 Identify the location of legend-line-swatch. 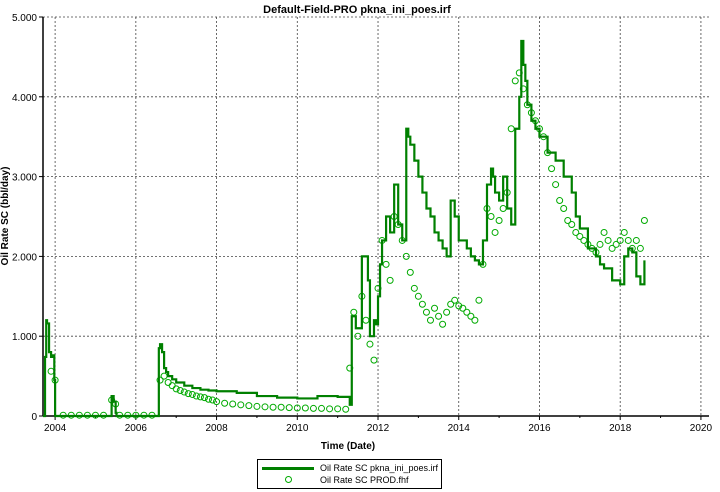
(288, 468).